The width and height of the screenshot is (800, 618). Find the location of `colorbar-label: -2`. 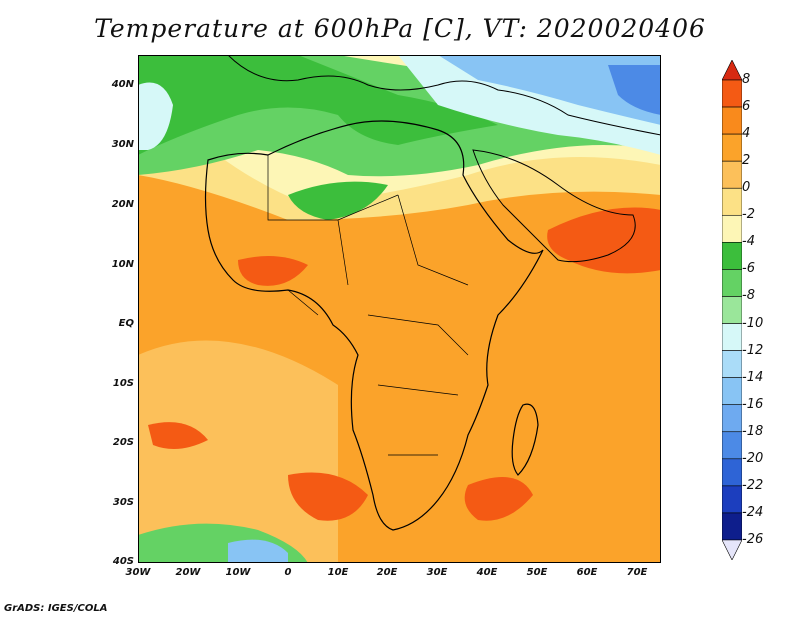

colorbar-label: -2 is located at coordinates (748, 215).